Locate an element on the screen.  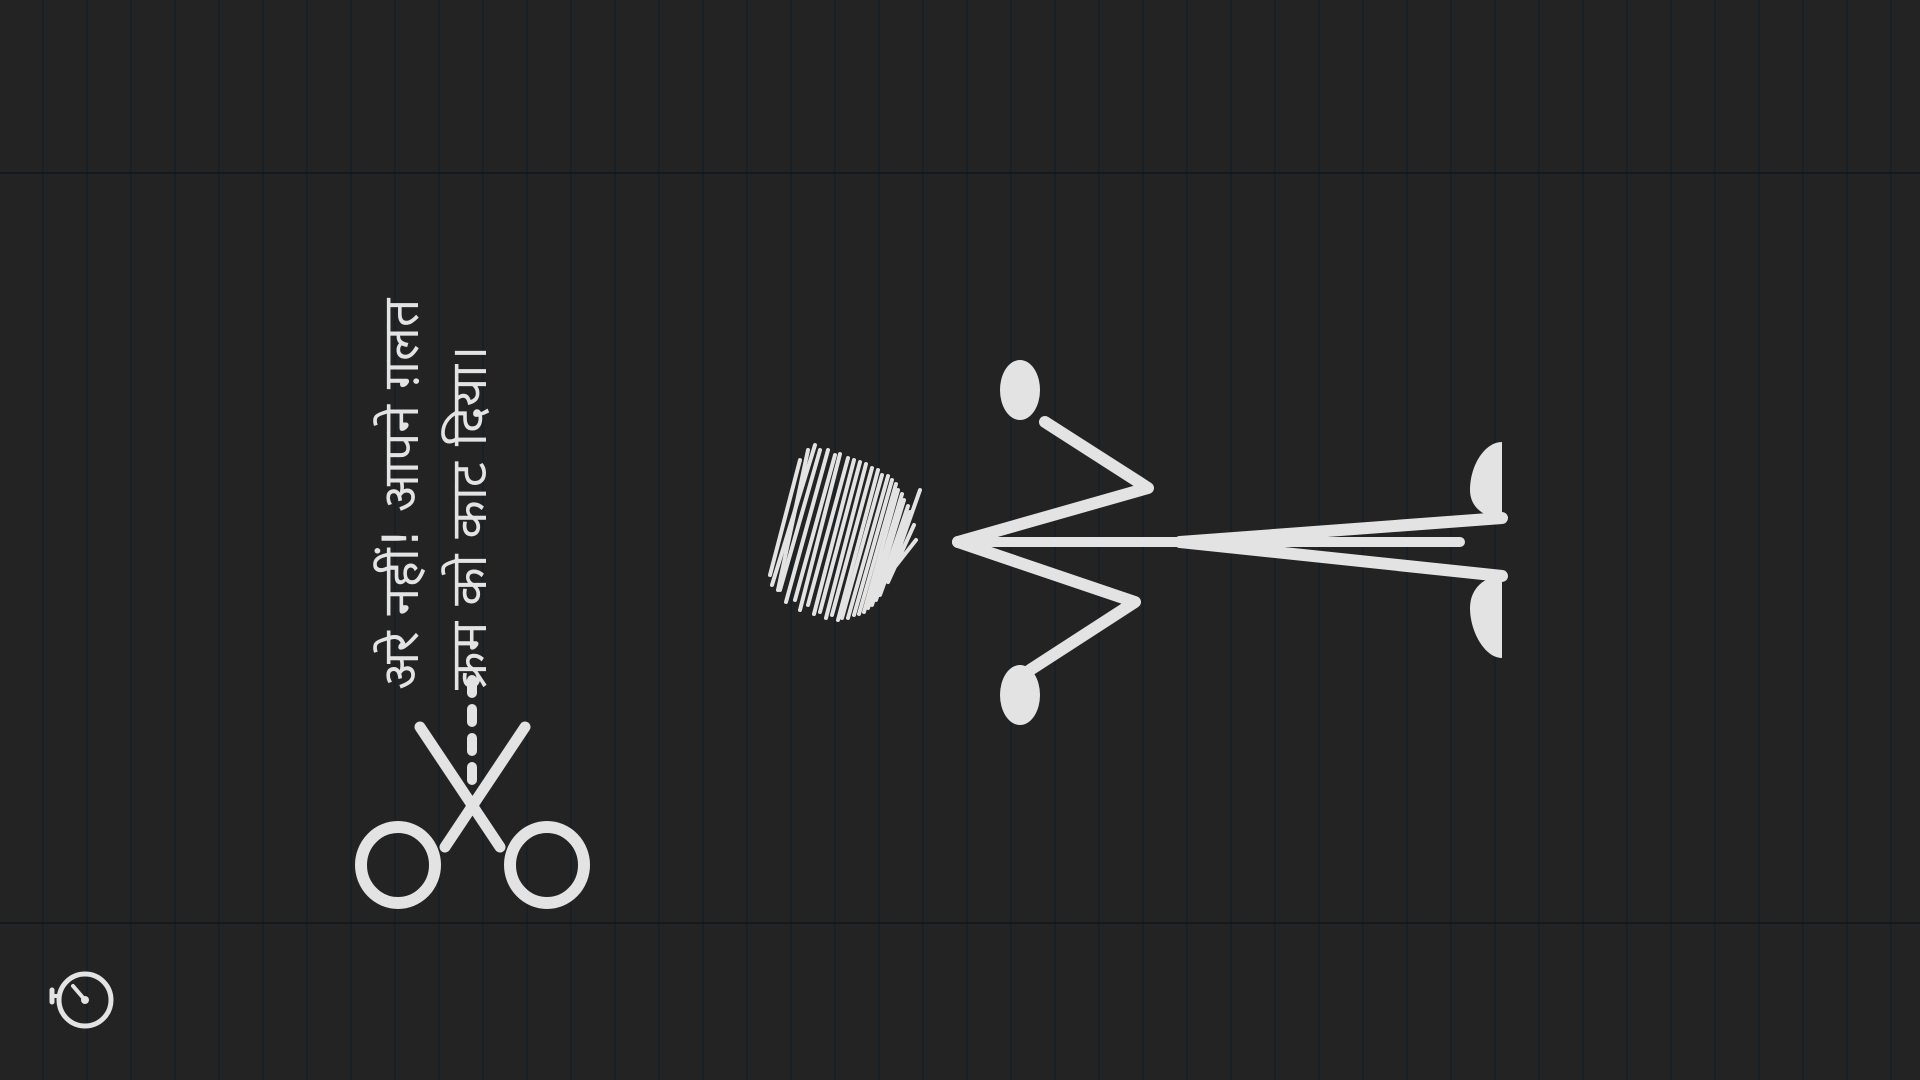
failure-message-text: अरे नहीं! आपने ग़लत क्रम को काट दिया। is located at coordinates (435, 455).